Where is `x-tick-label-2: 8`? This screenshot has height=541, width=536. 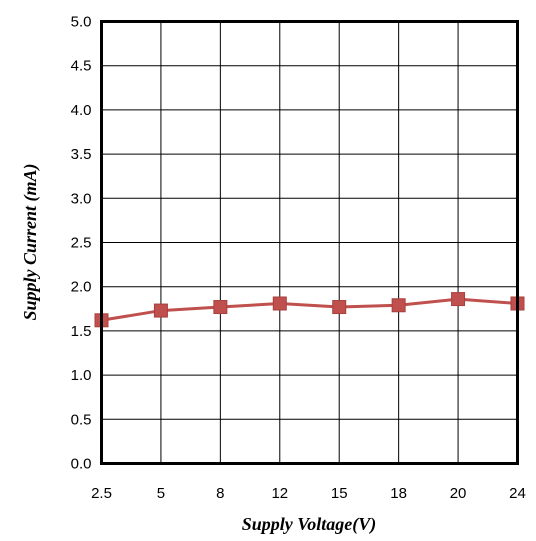 x-tick-label-2: 8 is located at coordinates (220, 493).